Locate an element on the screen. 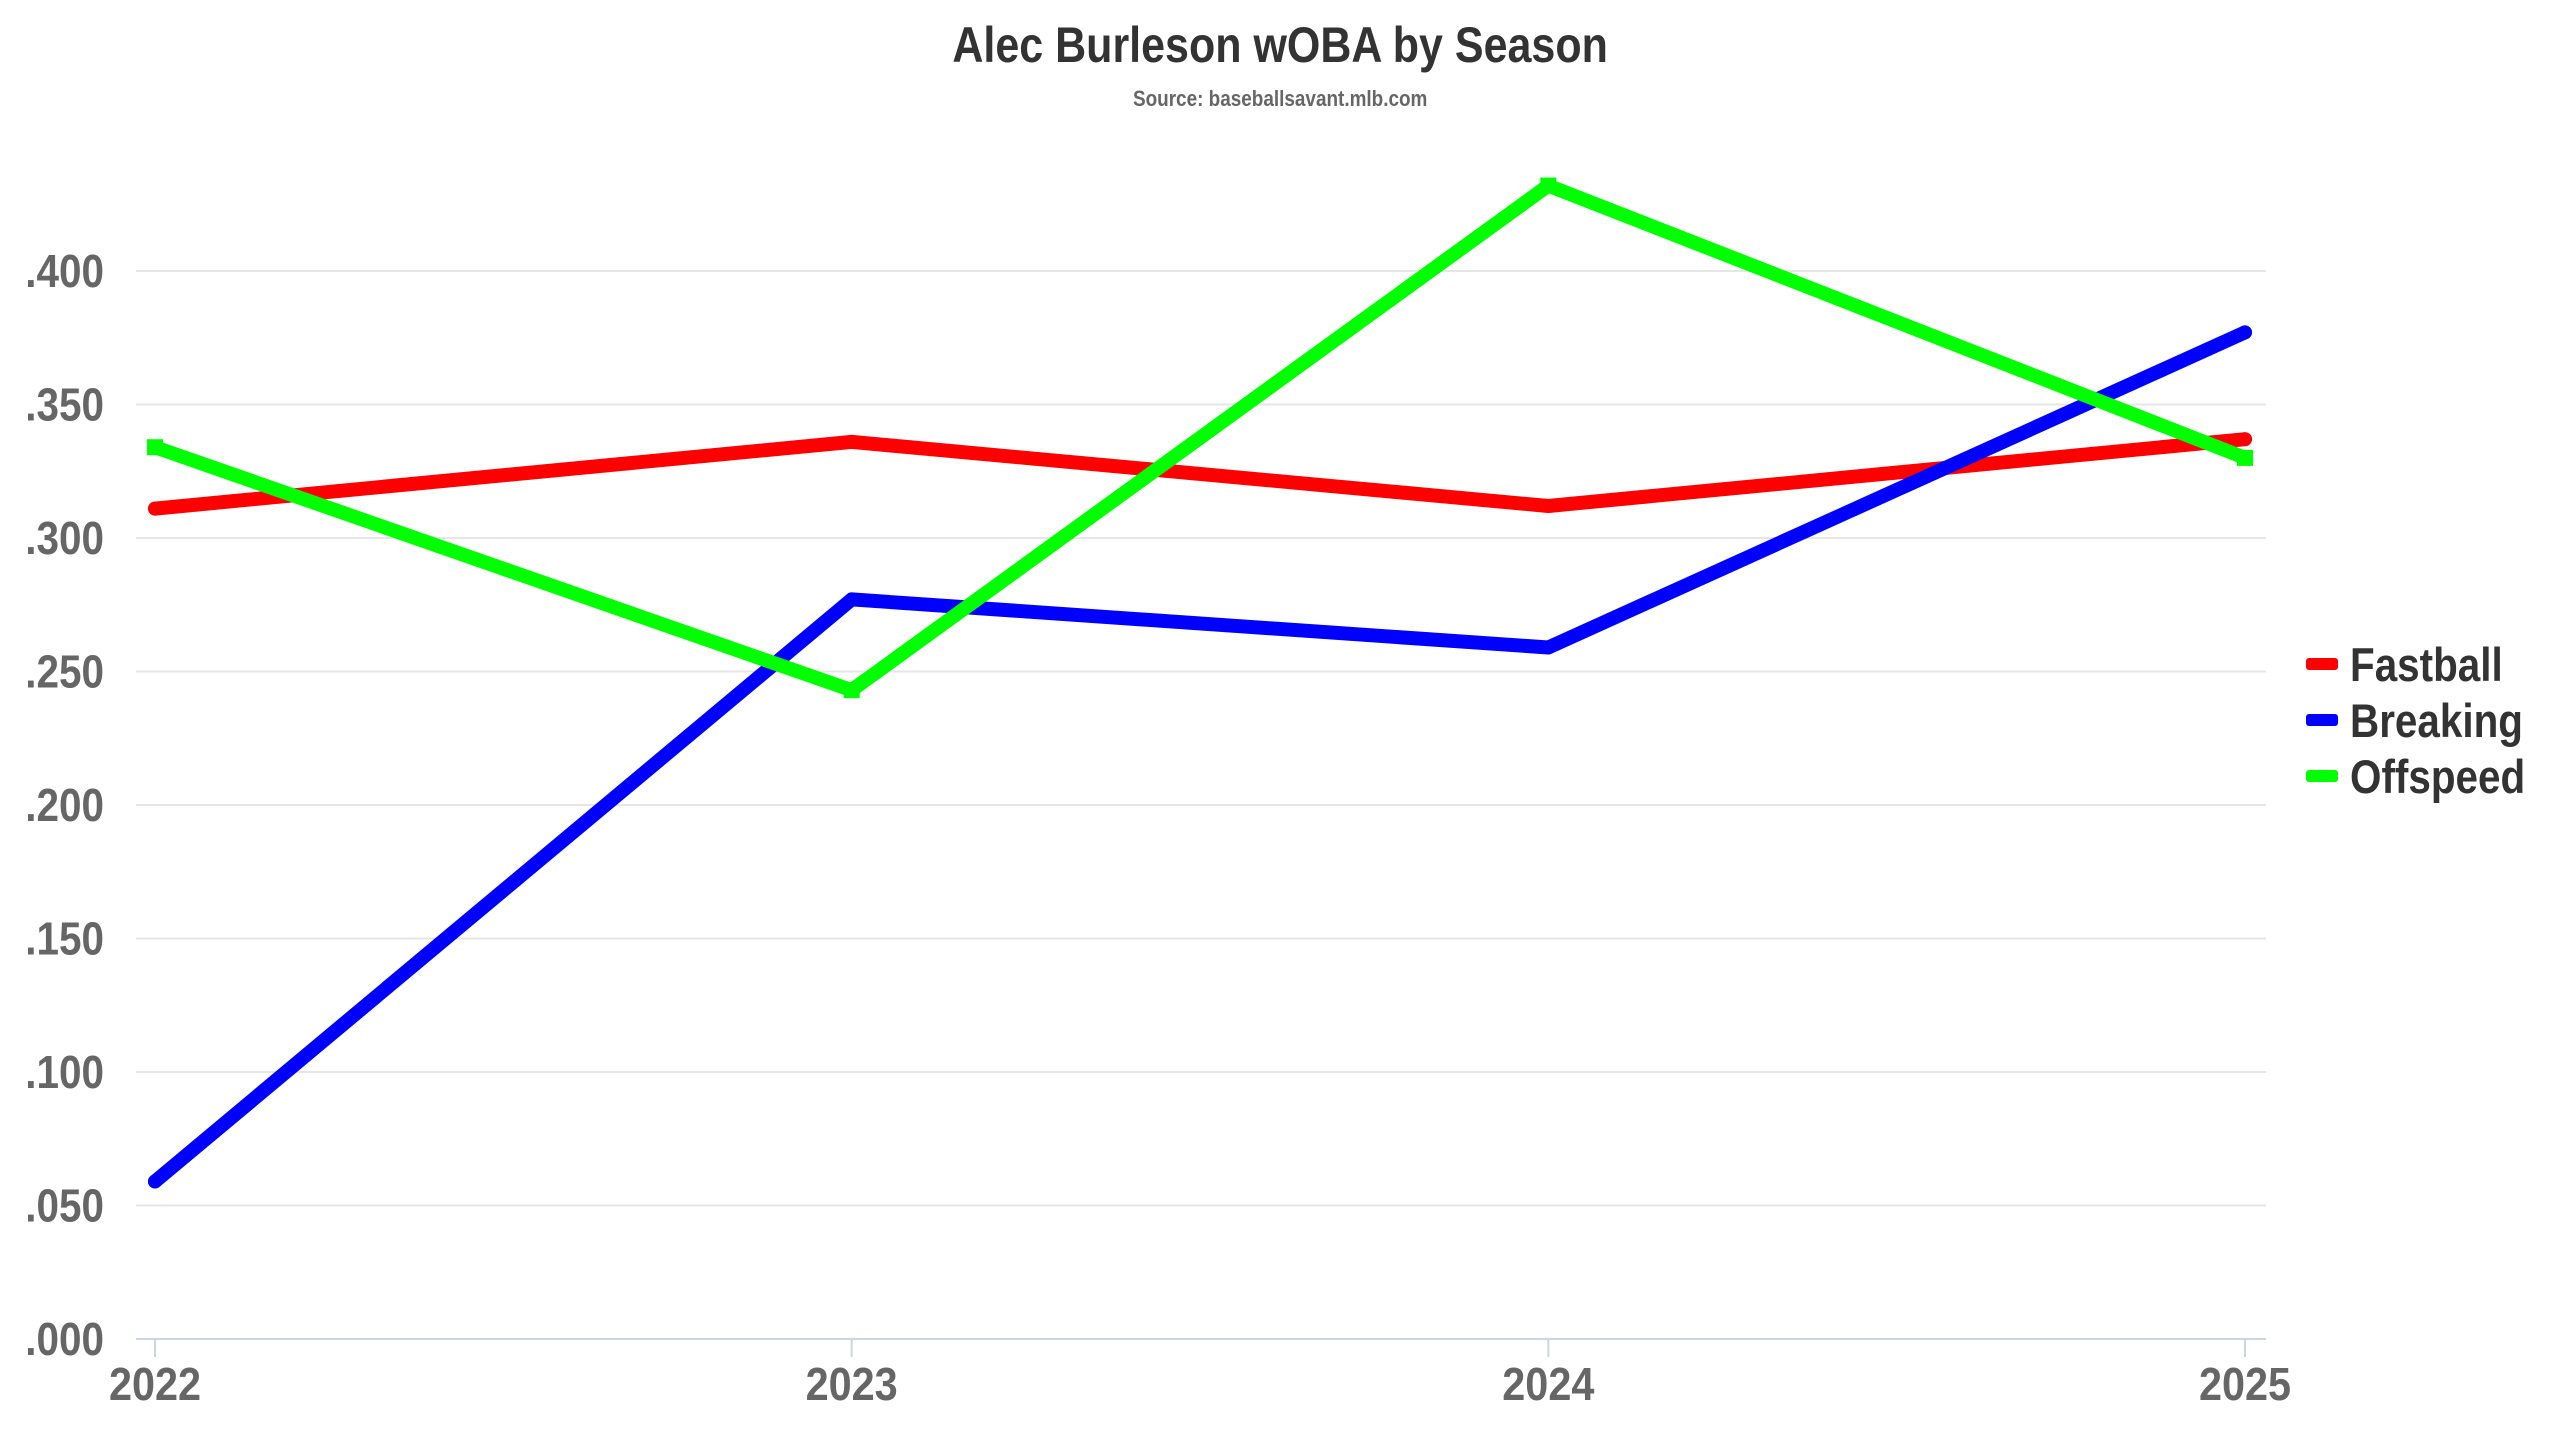  fastball-swatch-icon is located at coordinates (2322, 664).